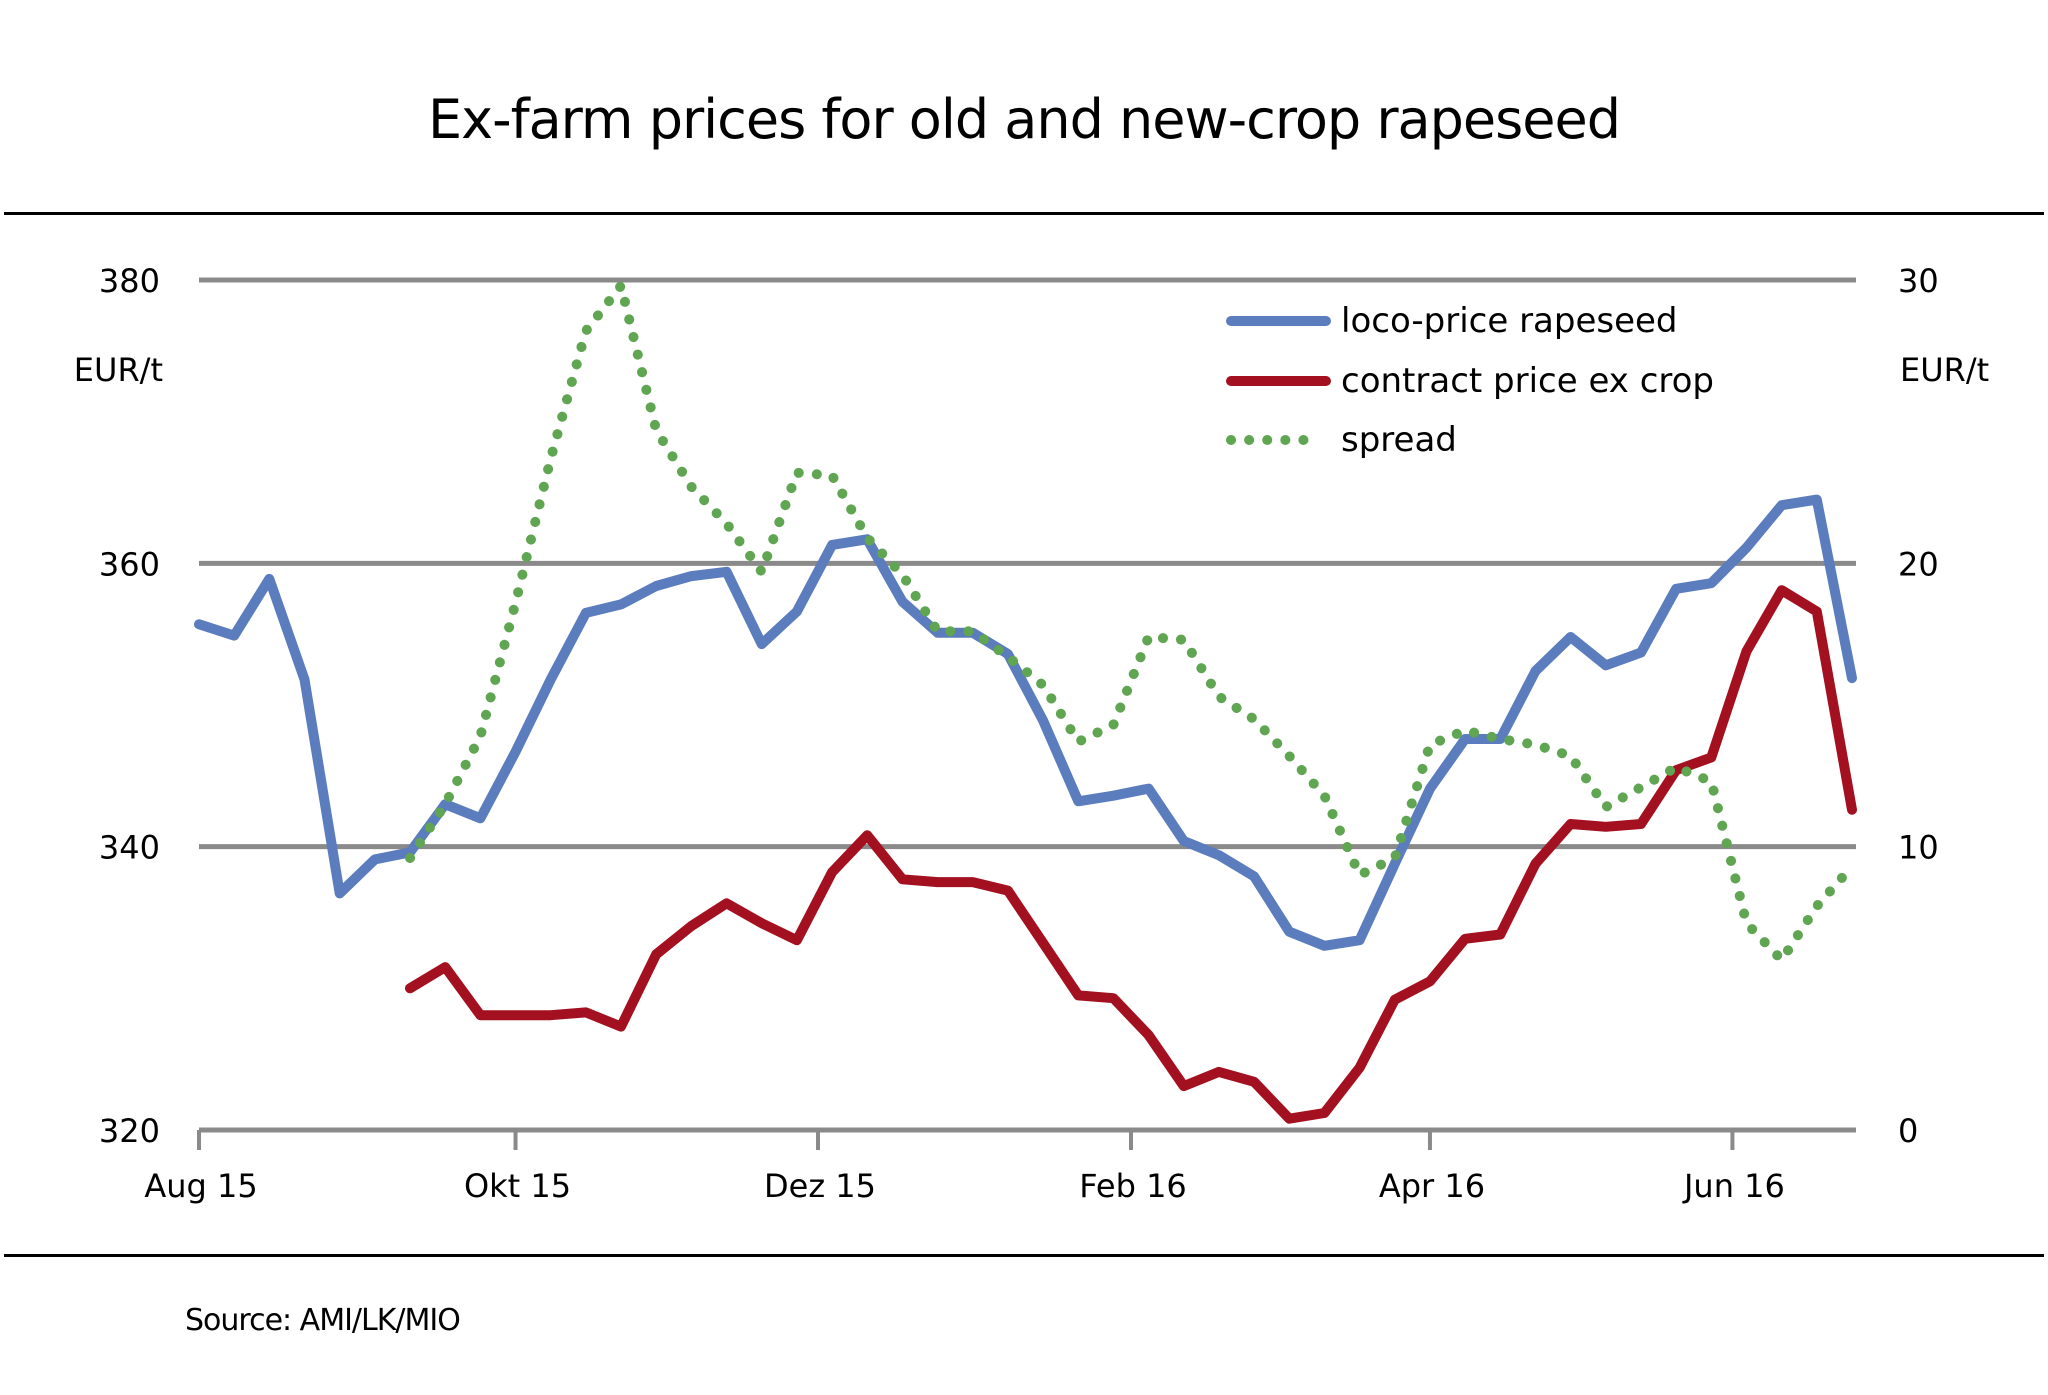  I want to click on legend-label: spread, so click(1399, 440).